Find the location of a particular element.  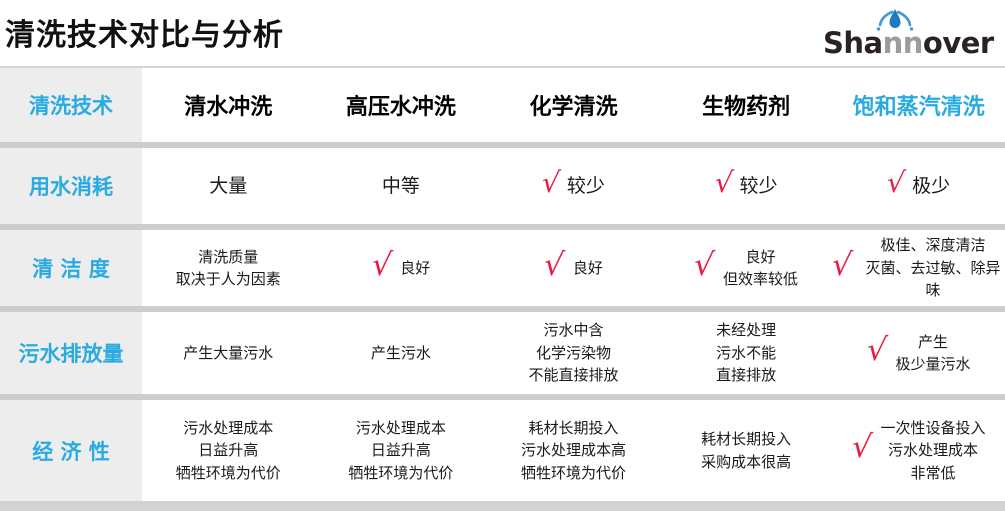

table-cell: √ 良好 但效率较低 is located at coordinates (745, 267).